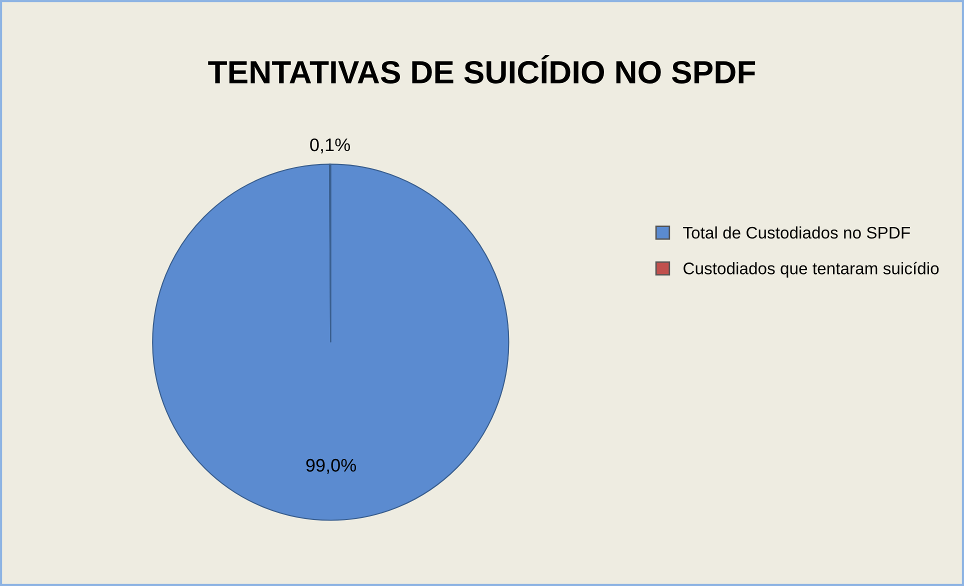 This screenshot has width=964, height=586. Describe the element at coordinates (796, 232) in the screenshot. I see `legend-label: Total de Custodiados no SPDF` at that location.